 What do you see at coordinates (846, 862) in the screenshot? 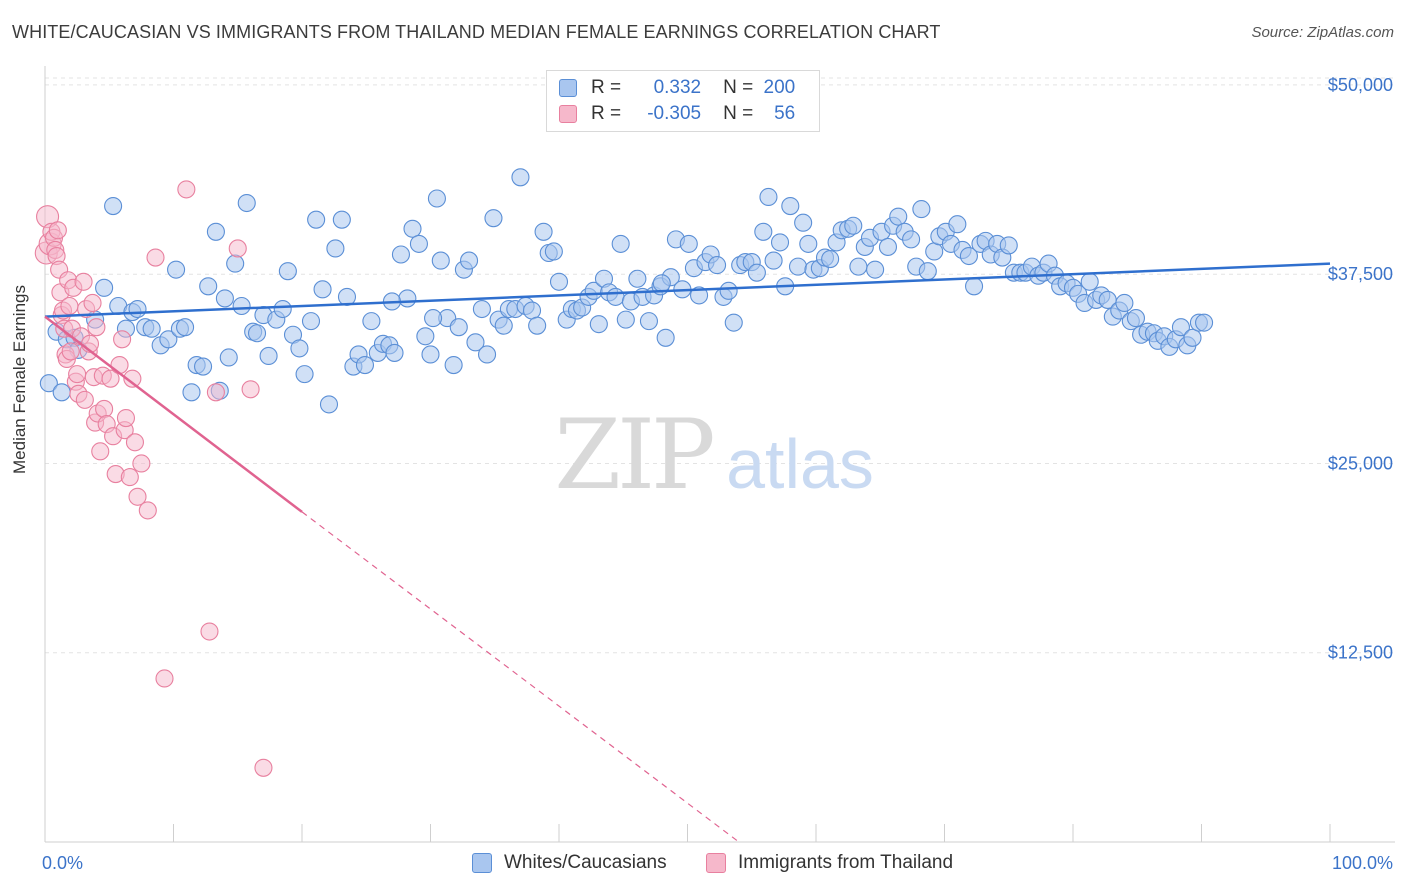
I see `series-legend-label-thailand: Immigrants from Thailand` at bounding box center [846, 862].